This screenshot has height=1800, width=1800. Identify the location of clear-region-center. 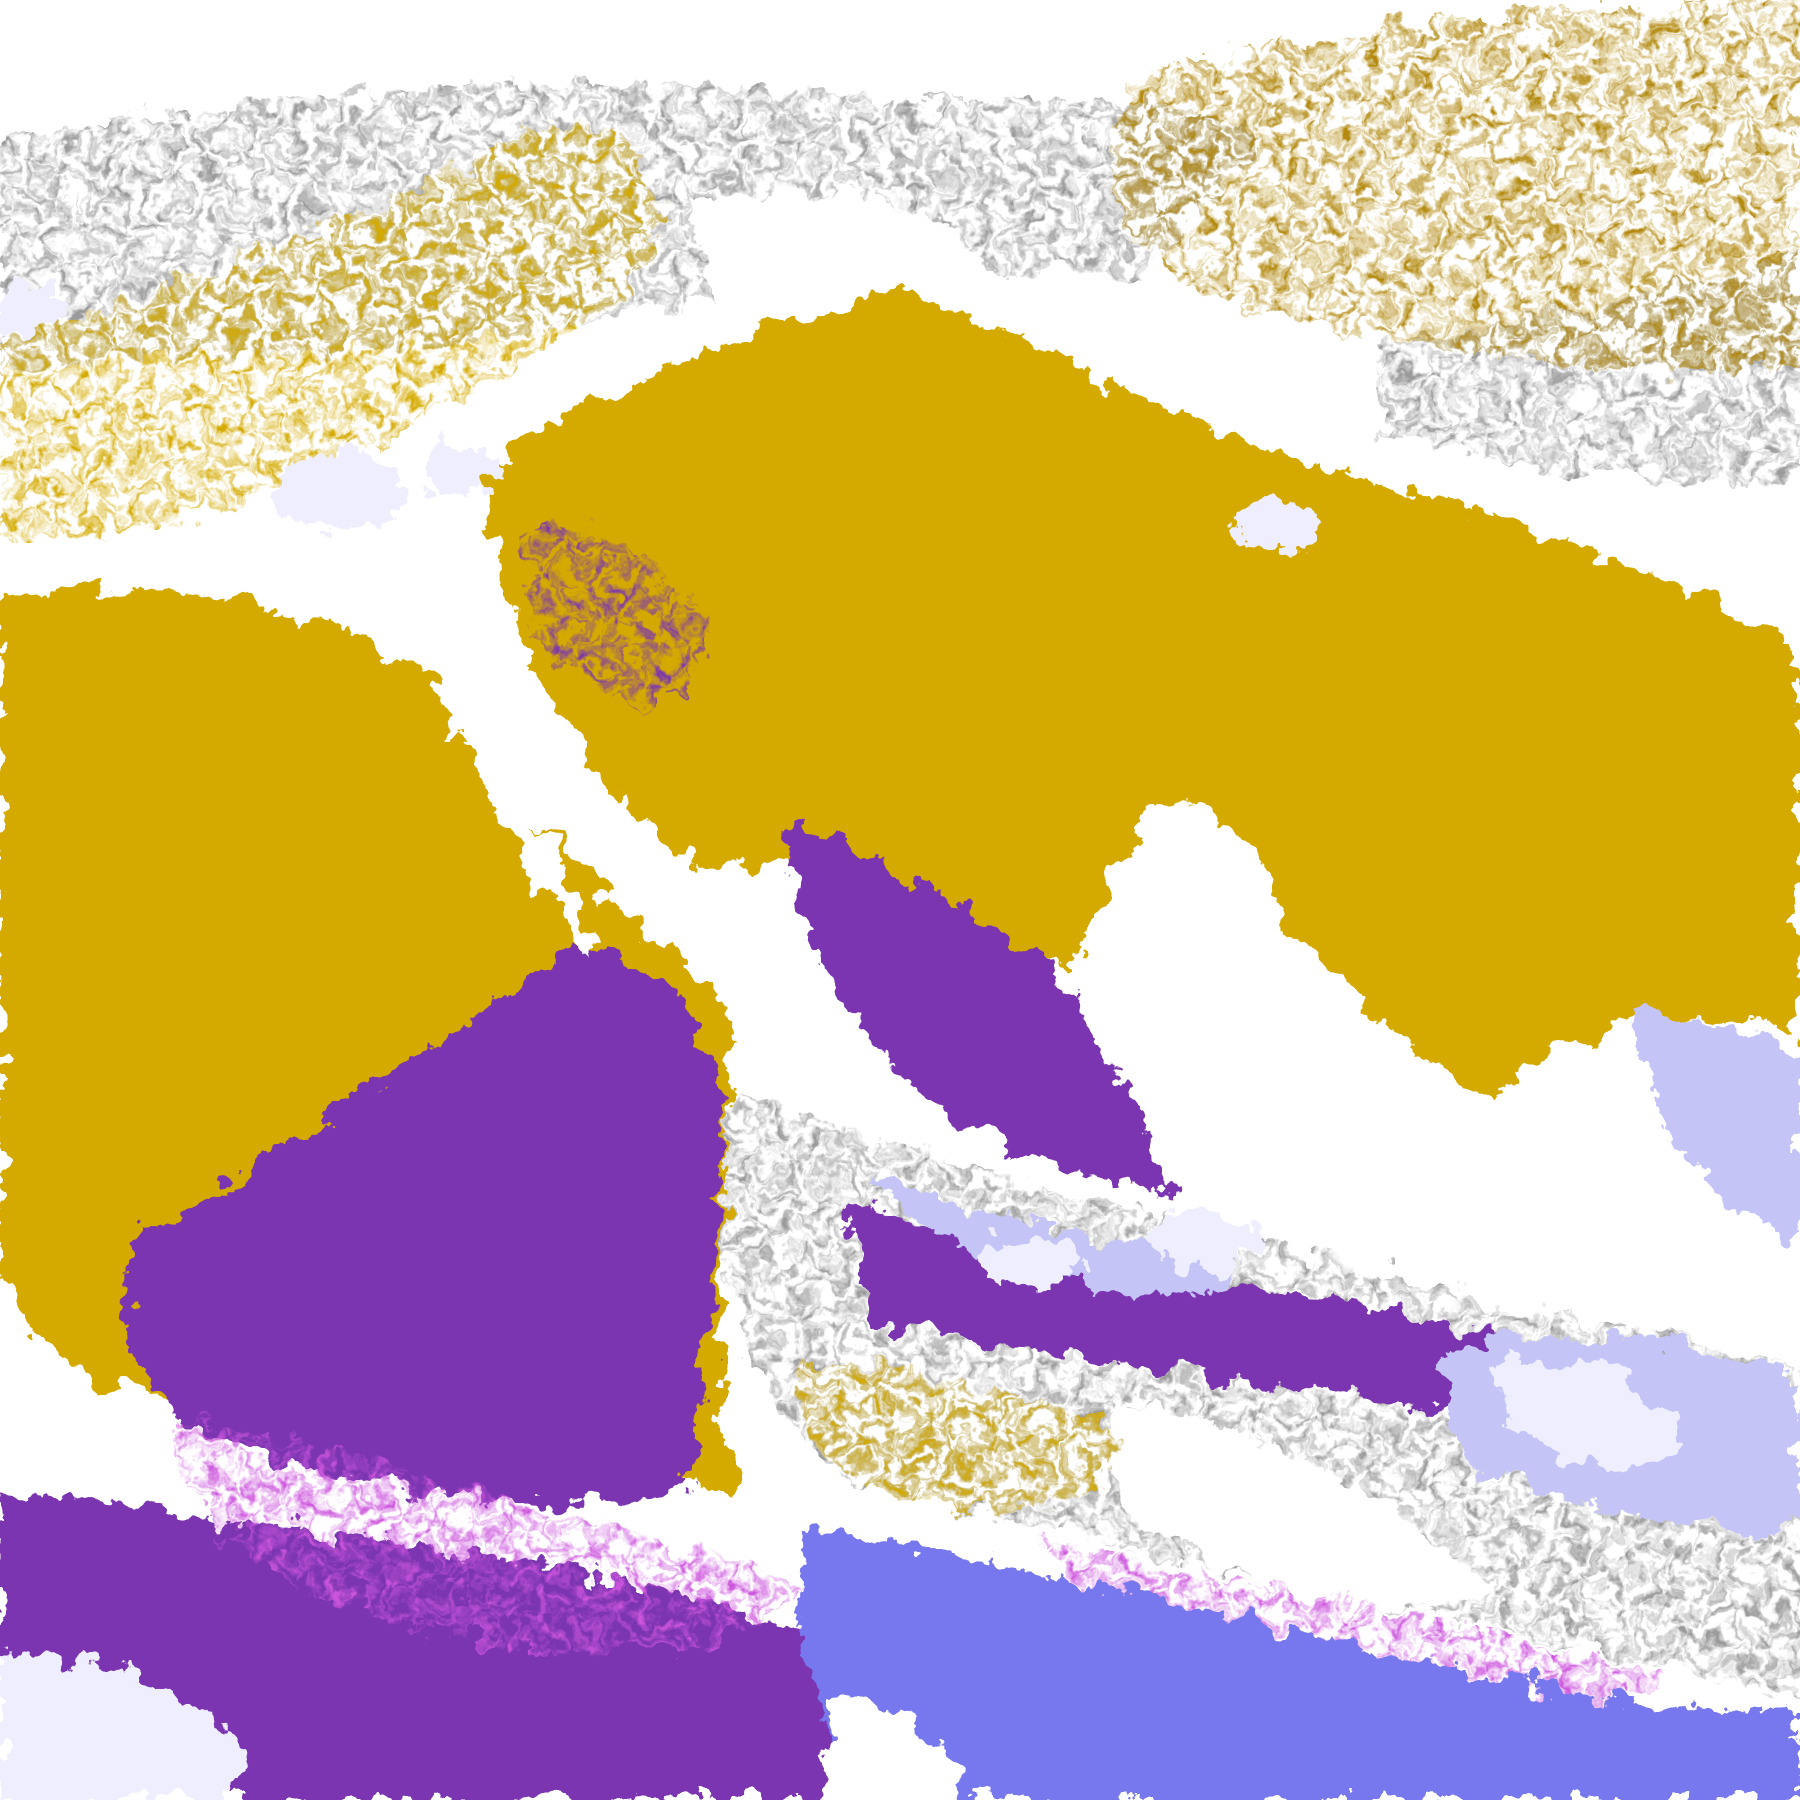
(1246, 966).